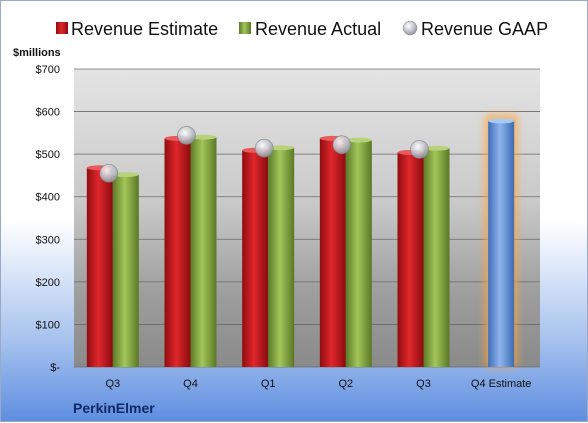 The width and height of the screenshot is (588, 423). What do you see at coordinates (318, 384) in the screenshot?
I see `x-axis-labels: Q3 Q4 Q1 Q2 Q3 Q4 Estimate` at bounding box center [318, 384].